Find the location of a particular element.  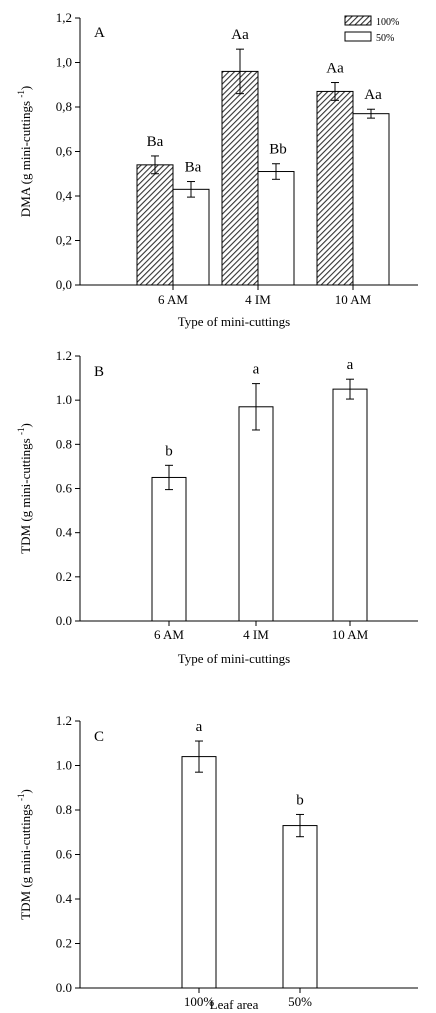

y-axis-title: DMA (g mini-cuttings -1) is located at coordinates (24, 151).